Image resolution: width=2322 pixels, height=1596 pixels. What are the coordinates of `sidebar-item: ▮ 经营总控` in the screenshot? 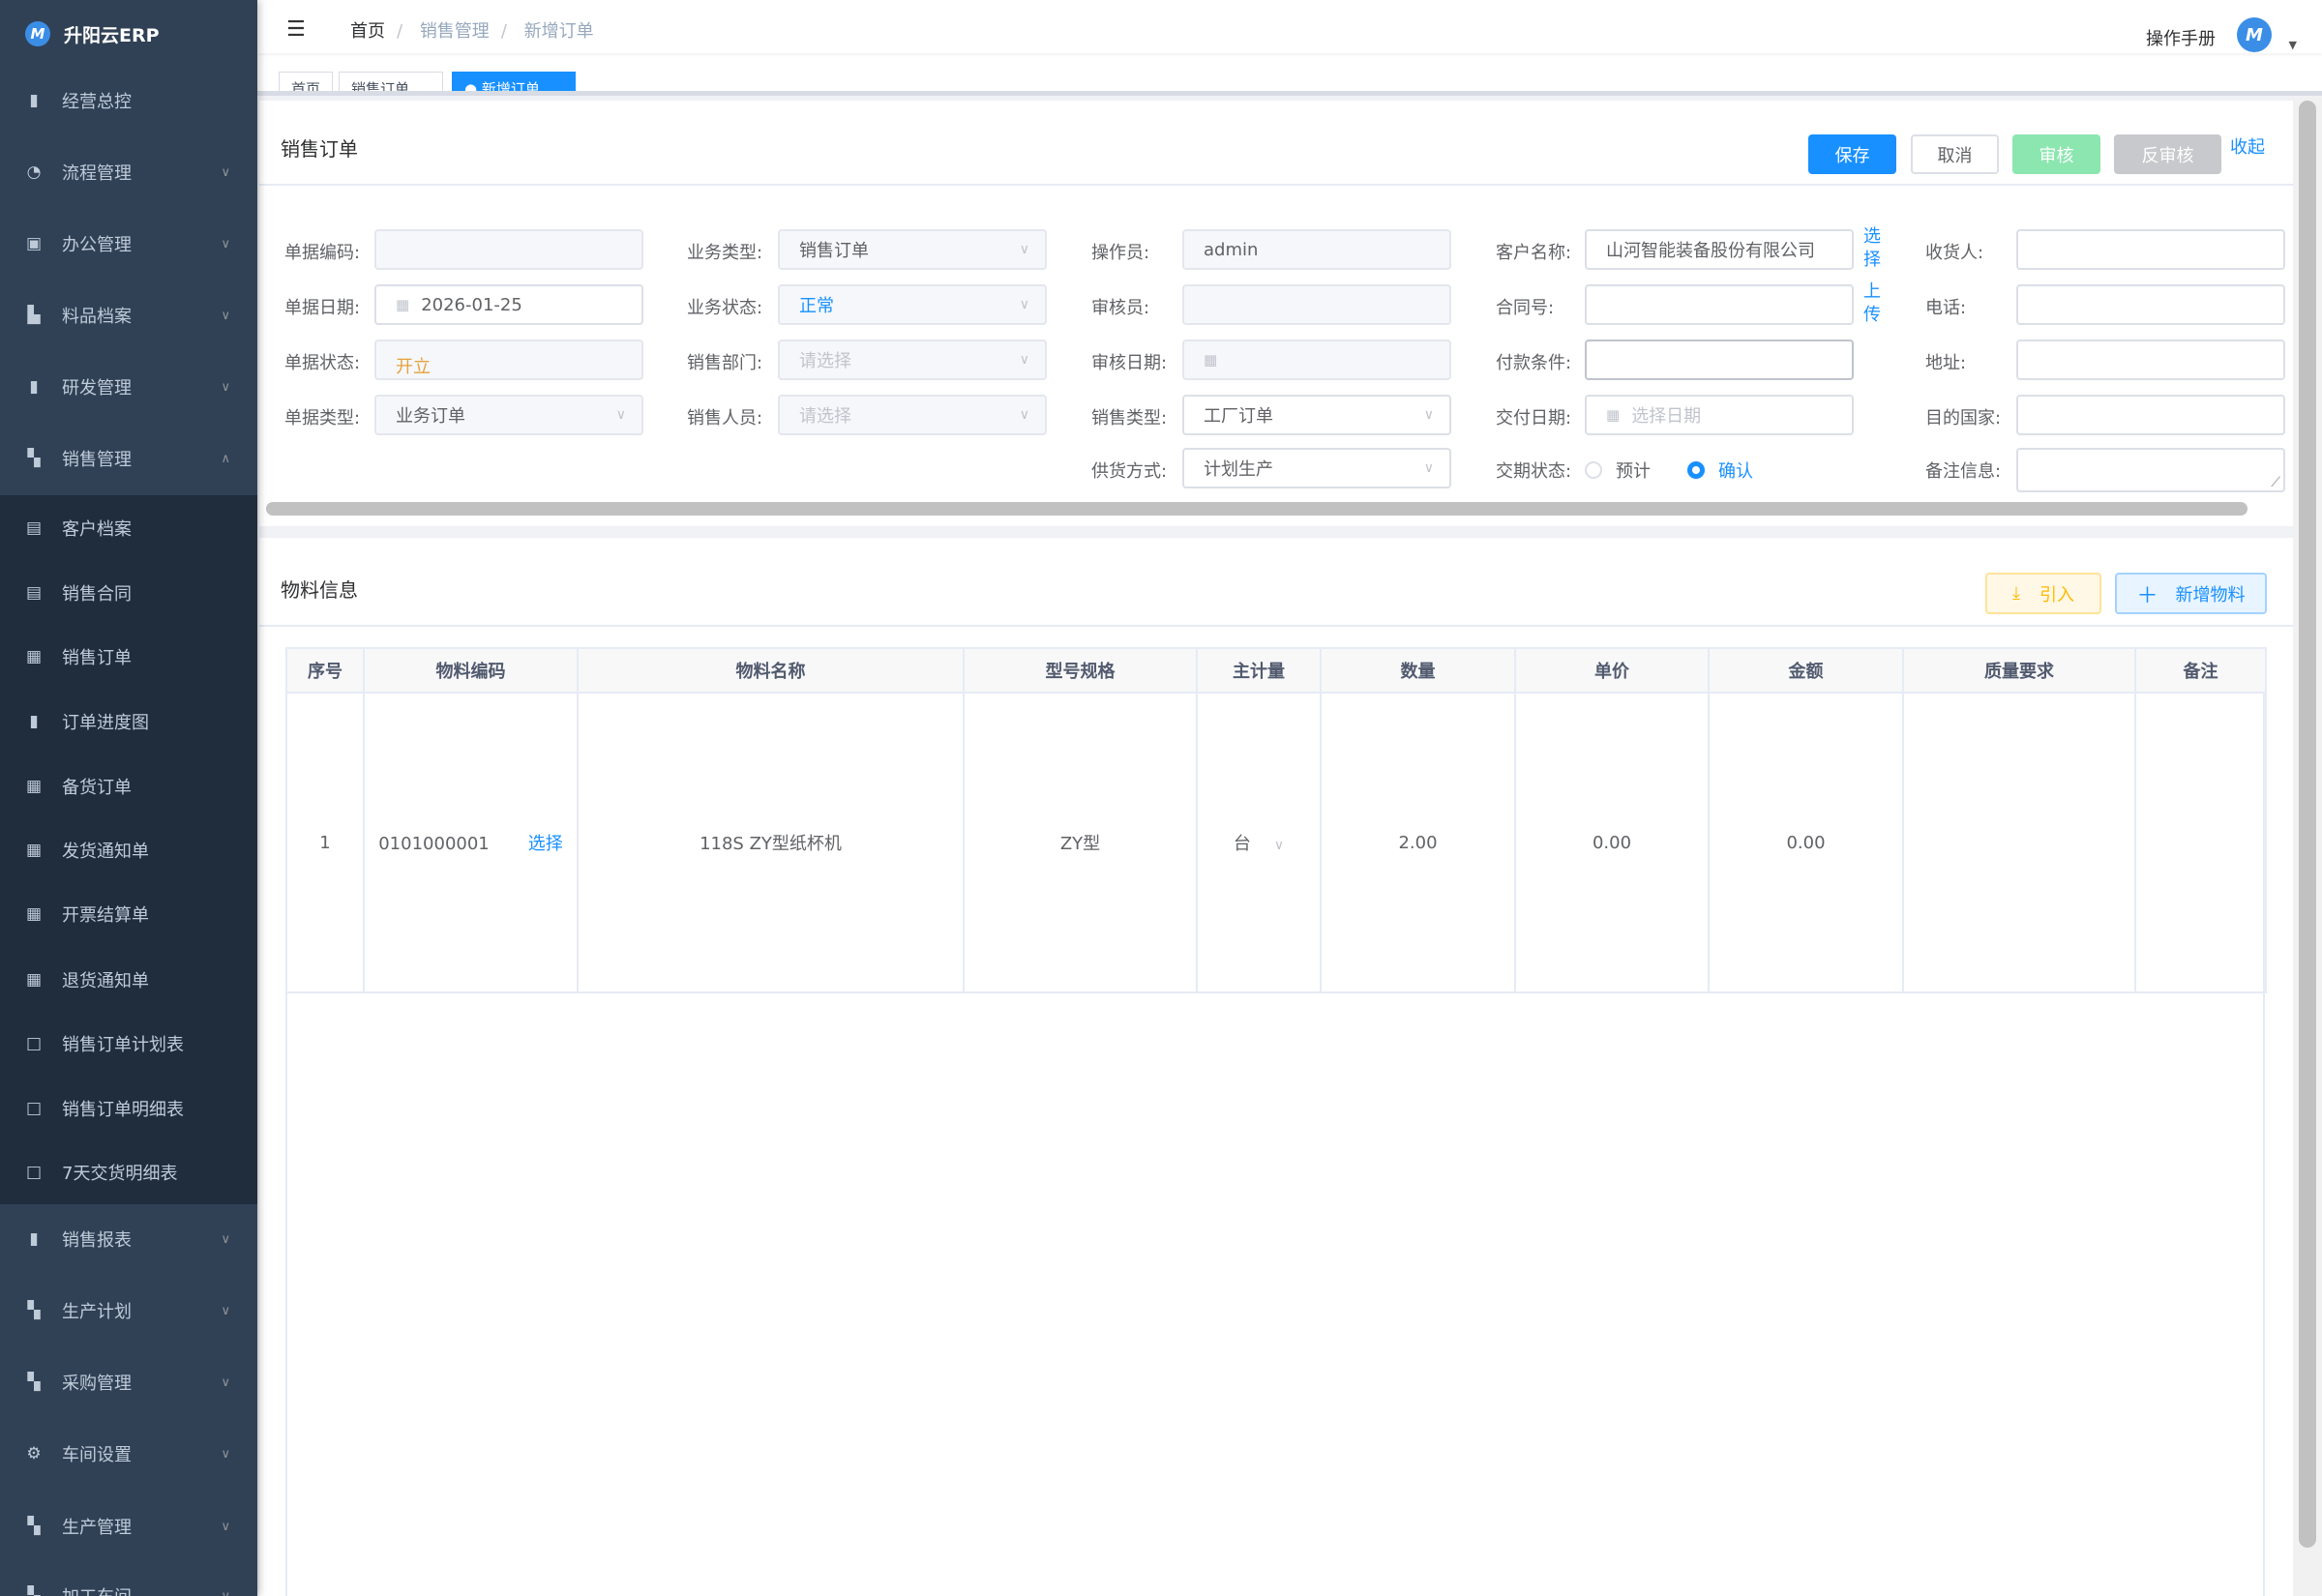 It's located at (128, 101).